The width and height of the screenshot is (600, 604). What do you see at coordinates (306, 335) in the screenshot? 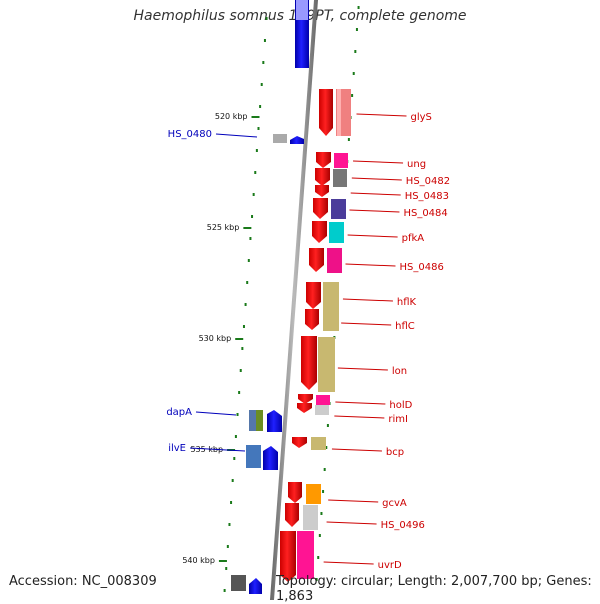
I see `forward-strand-cds` at bounding box center [306, 335].